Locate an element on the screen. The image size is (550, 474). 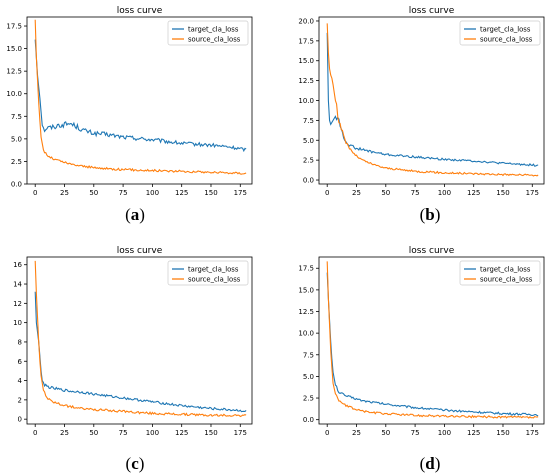
y-tick-label: 0 is located at coordinates (20, 420).